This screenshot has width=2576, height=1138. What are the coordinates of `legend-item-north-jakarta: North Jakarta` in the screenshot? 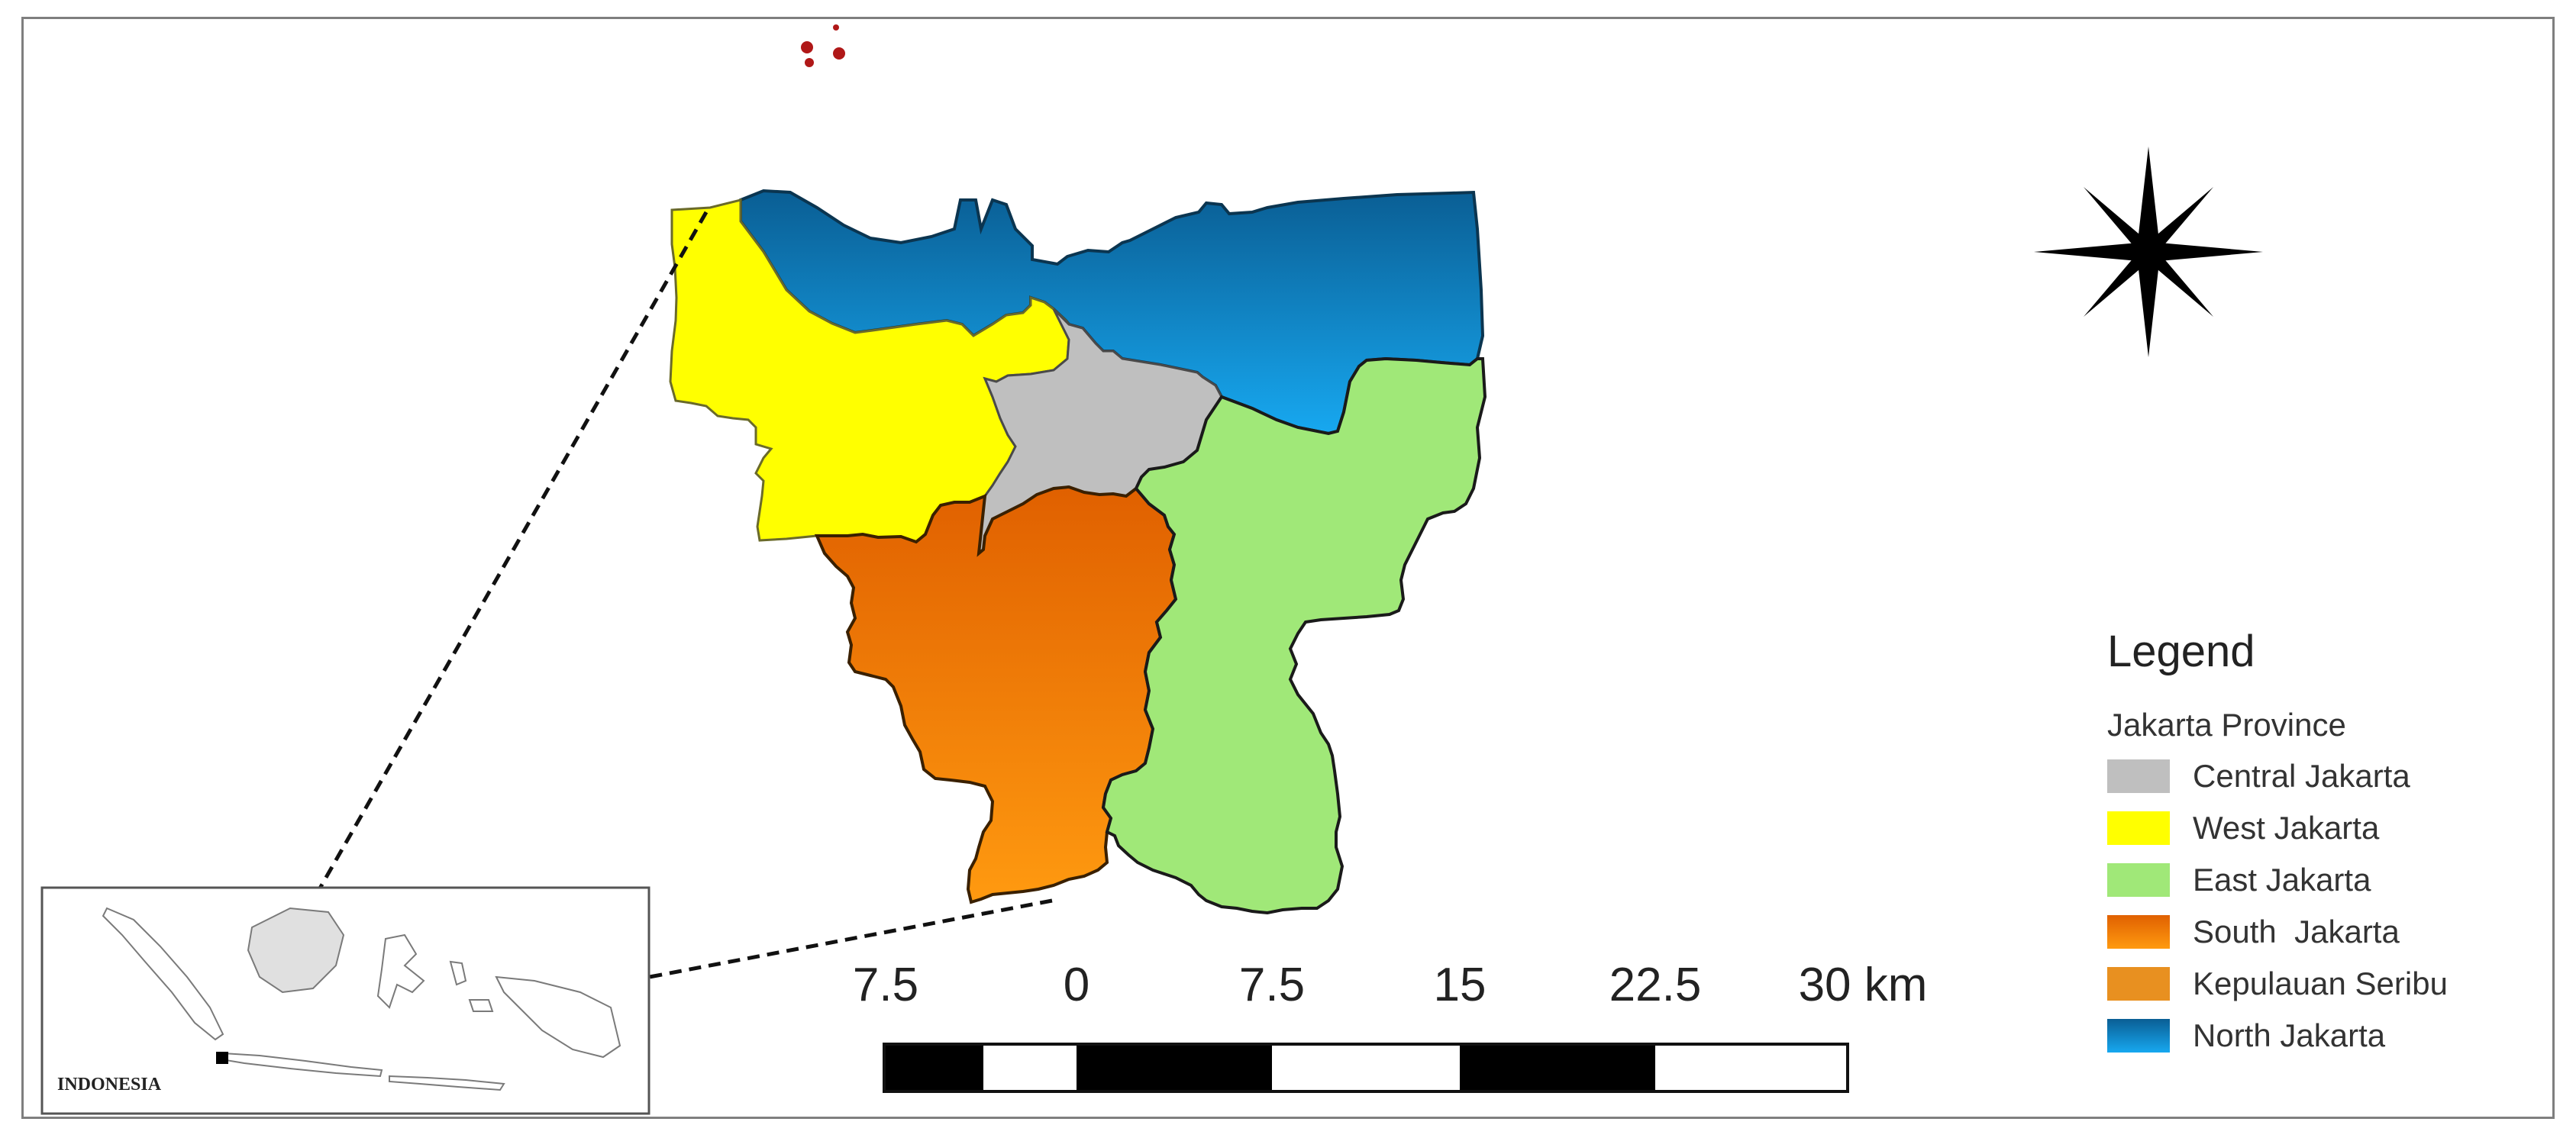 It's located at (2246, 1036).